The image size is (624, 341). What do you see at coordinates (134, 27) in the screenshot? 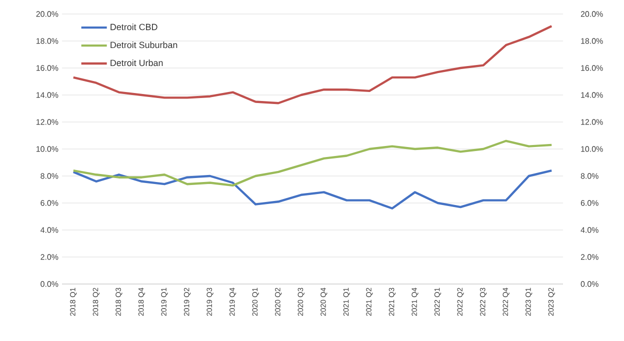
I see `legend-label: Detroit CBD` at bounding box center [134, 27].